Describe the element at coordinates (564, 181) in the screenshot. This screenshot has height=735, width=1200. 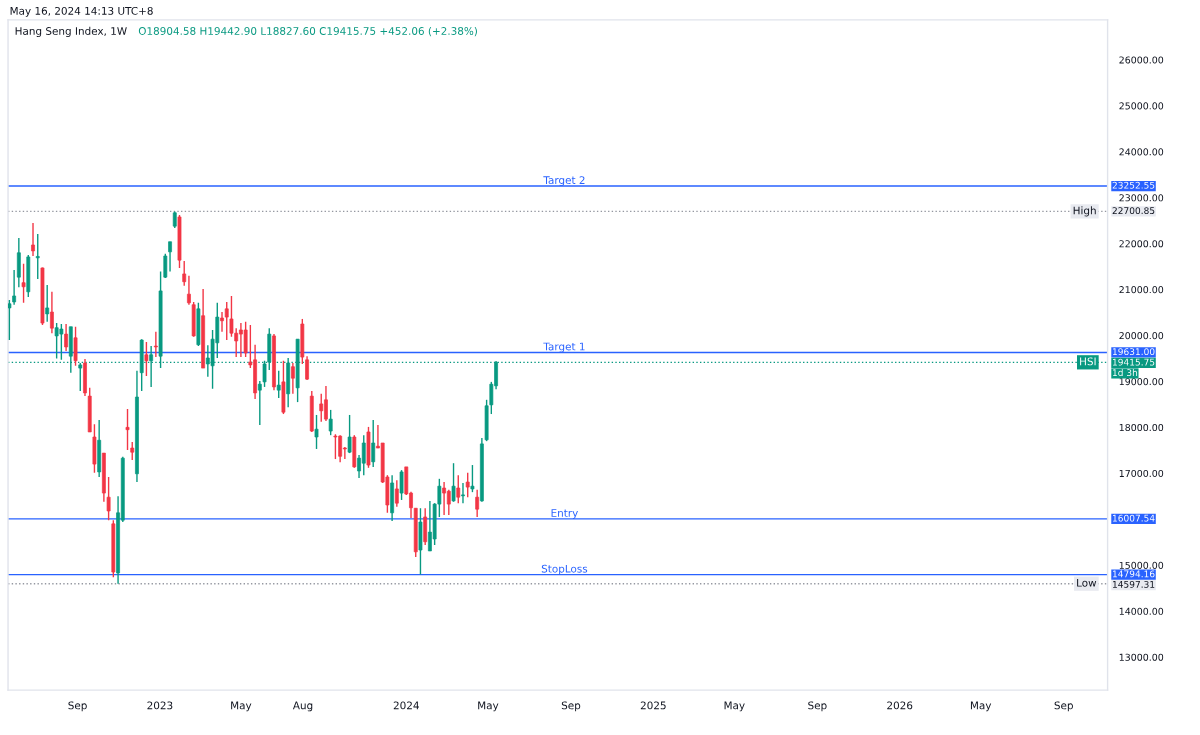
I see `ref-line-label: Target 2` at that location.